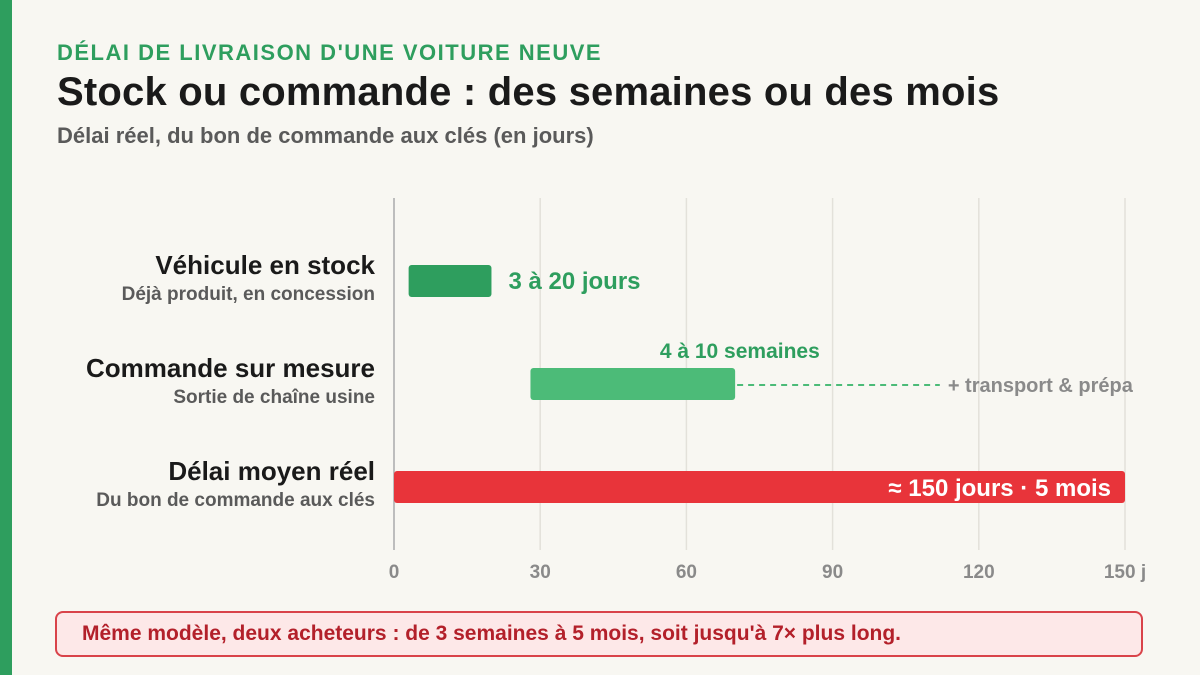 The height and width of the screenshot is (675, 1200). Describe the element at coordinates (740, 351) in the screenshot. I see `bar-value-label: 4 à 10 semaines` at that location.